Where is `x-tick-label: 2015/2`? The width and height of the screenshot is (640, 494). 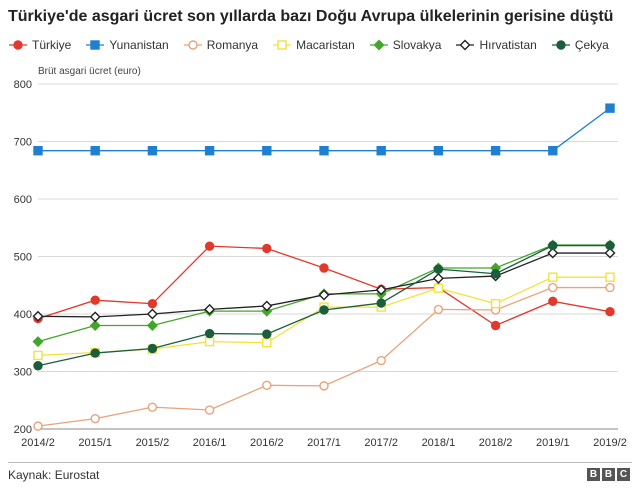
x-tick-label: 2015/2 is located at coordinates (153, 443).